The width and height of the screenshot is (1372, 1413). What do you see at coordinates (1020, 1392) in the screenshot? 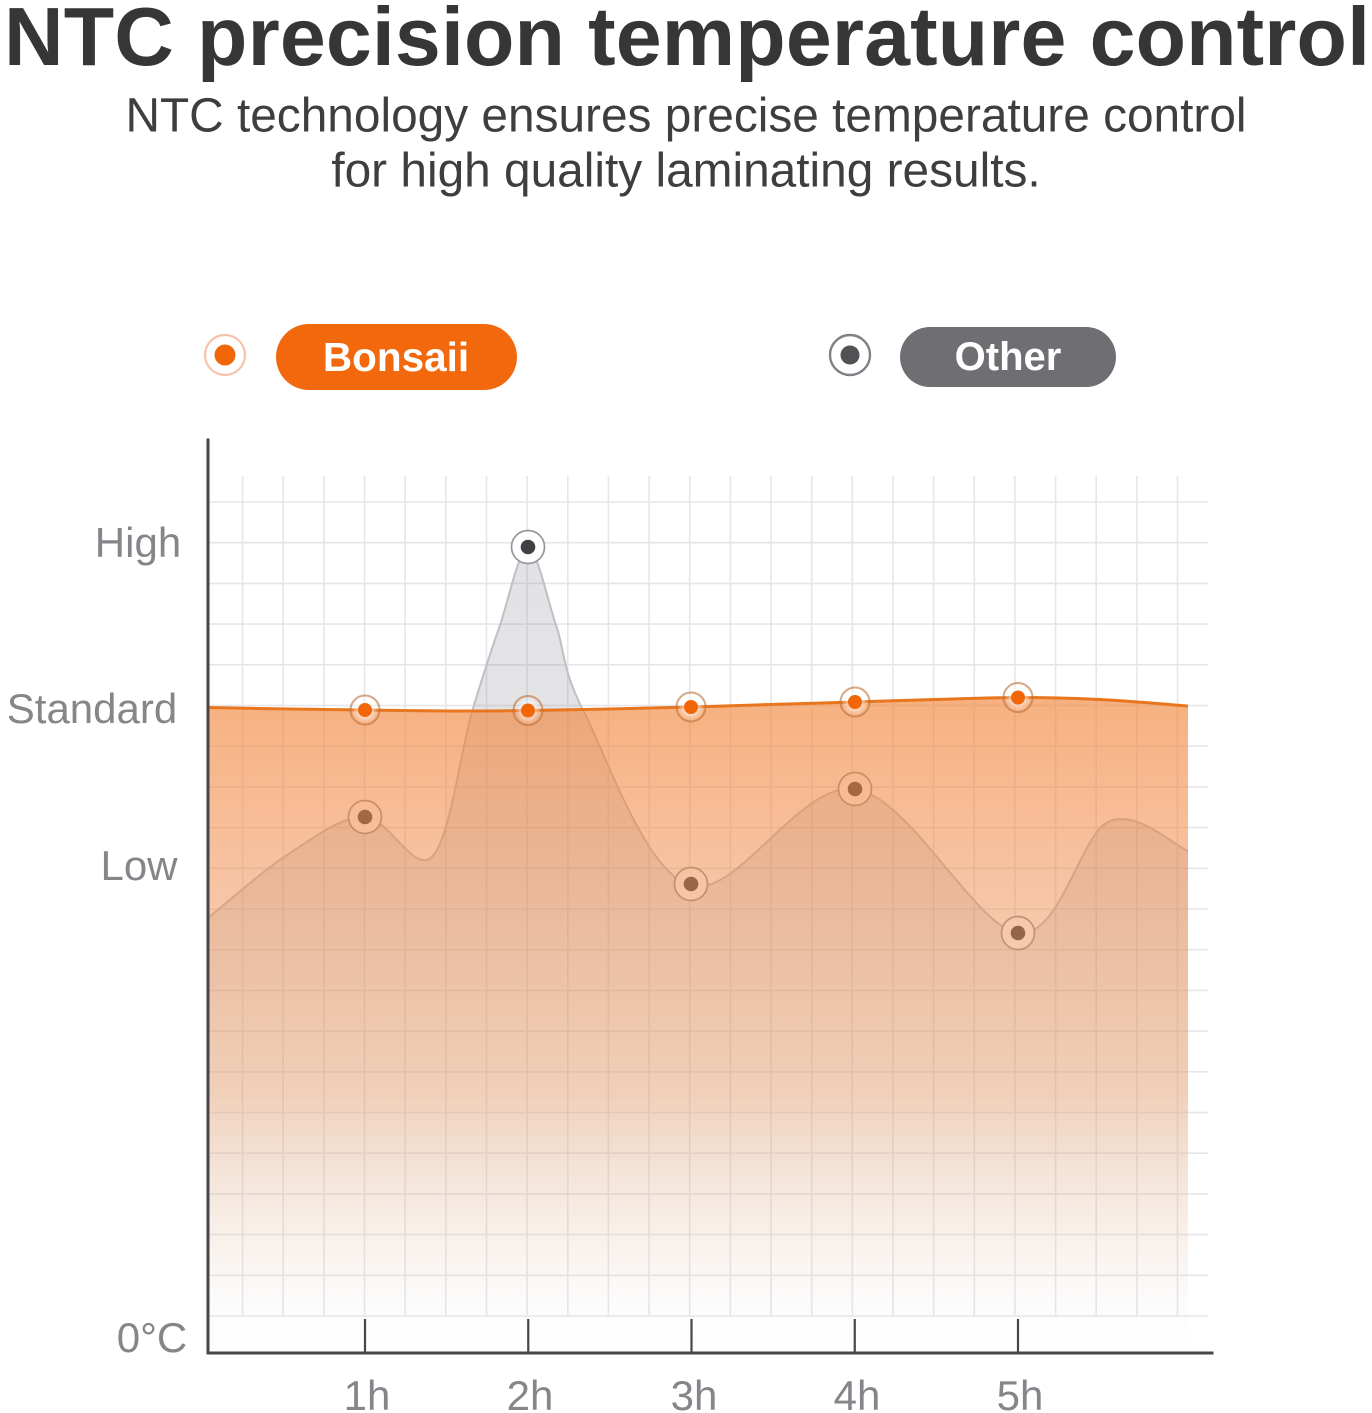
I see `svg-text: 5h` at bounding box center [1020, 1392].